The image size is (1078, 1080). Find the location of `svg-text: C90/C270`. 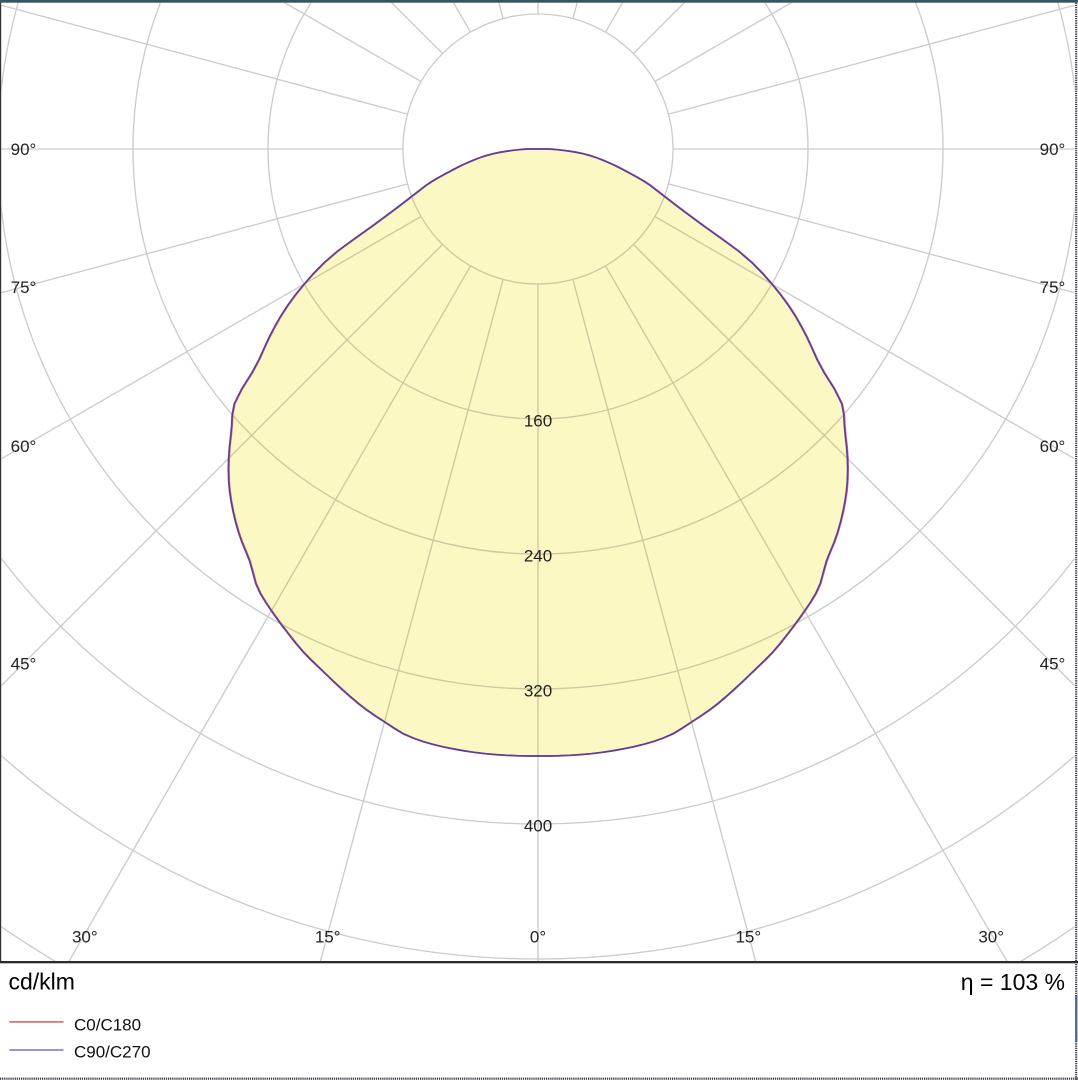

svg-text: C90/C270 is located at coordinates (112, 1051).